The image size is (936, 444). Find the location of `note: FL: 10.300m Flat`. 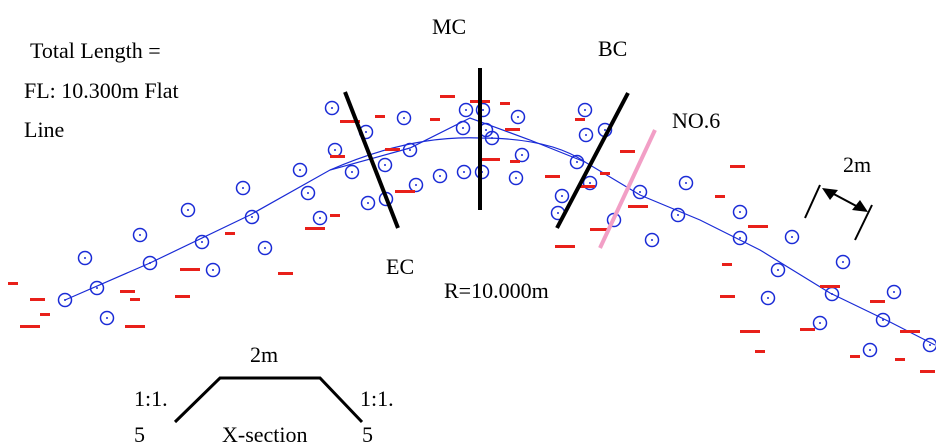

note: FL: 10.300m Flat is located at coordinates (101, 90).